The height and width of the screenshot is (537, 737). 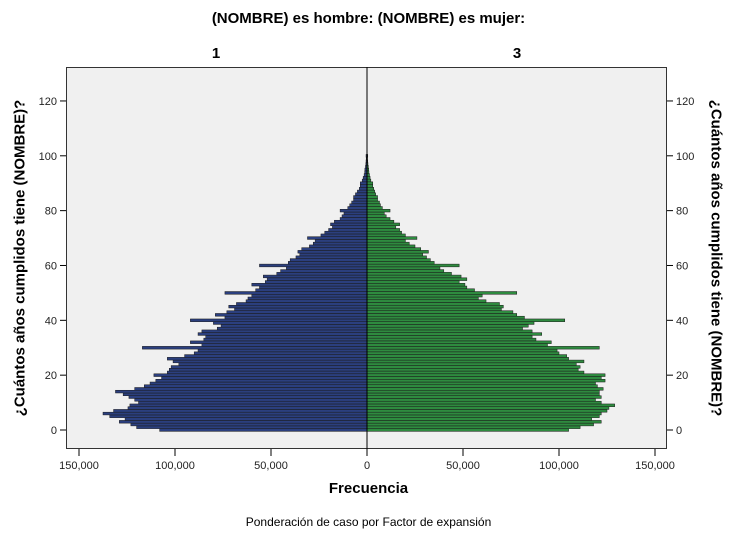 I want to click on y-tick-label-right: 120, so click(x=685, y=102).